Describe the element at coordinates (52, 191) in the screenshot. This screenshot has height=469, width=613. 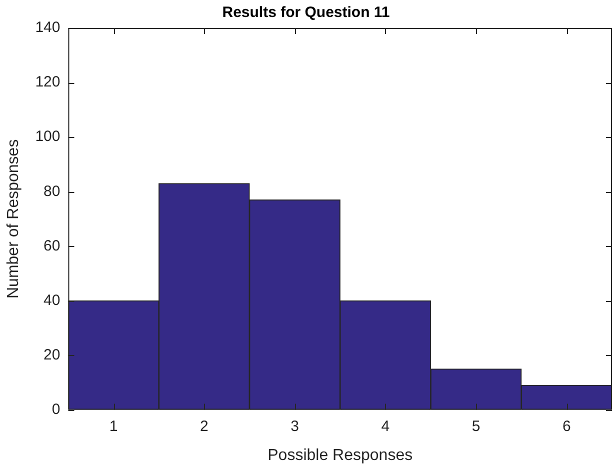
I see `y-tick-label: 80` at that location.